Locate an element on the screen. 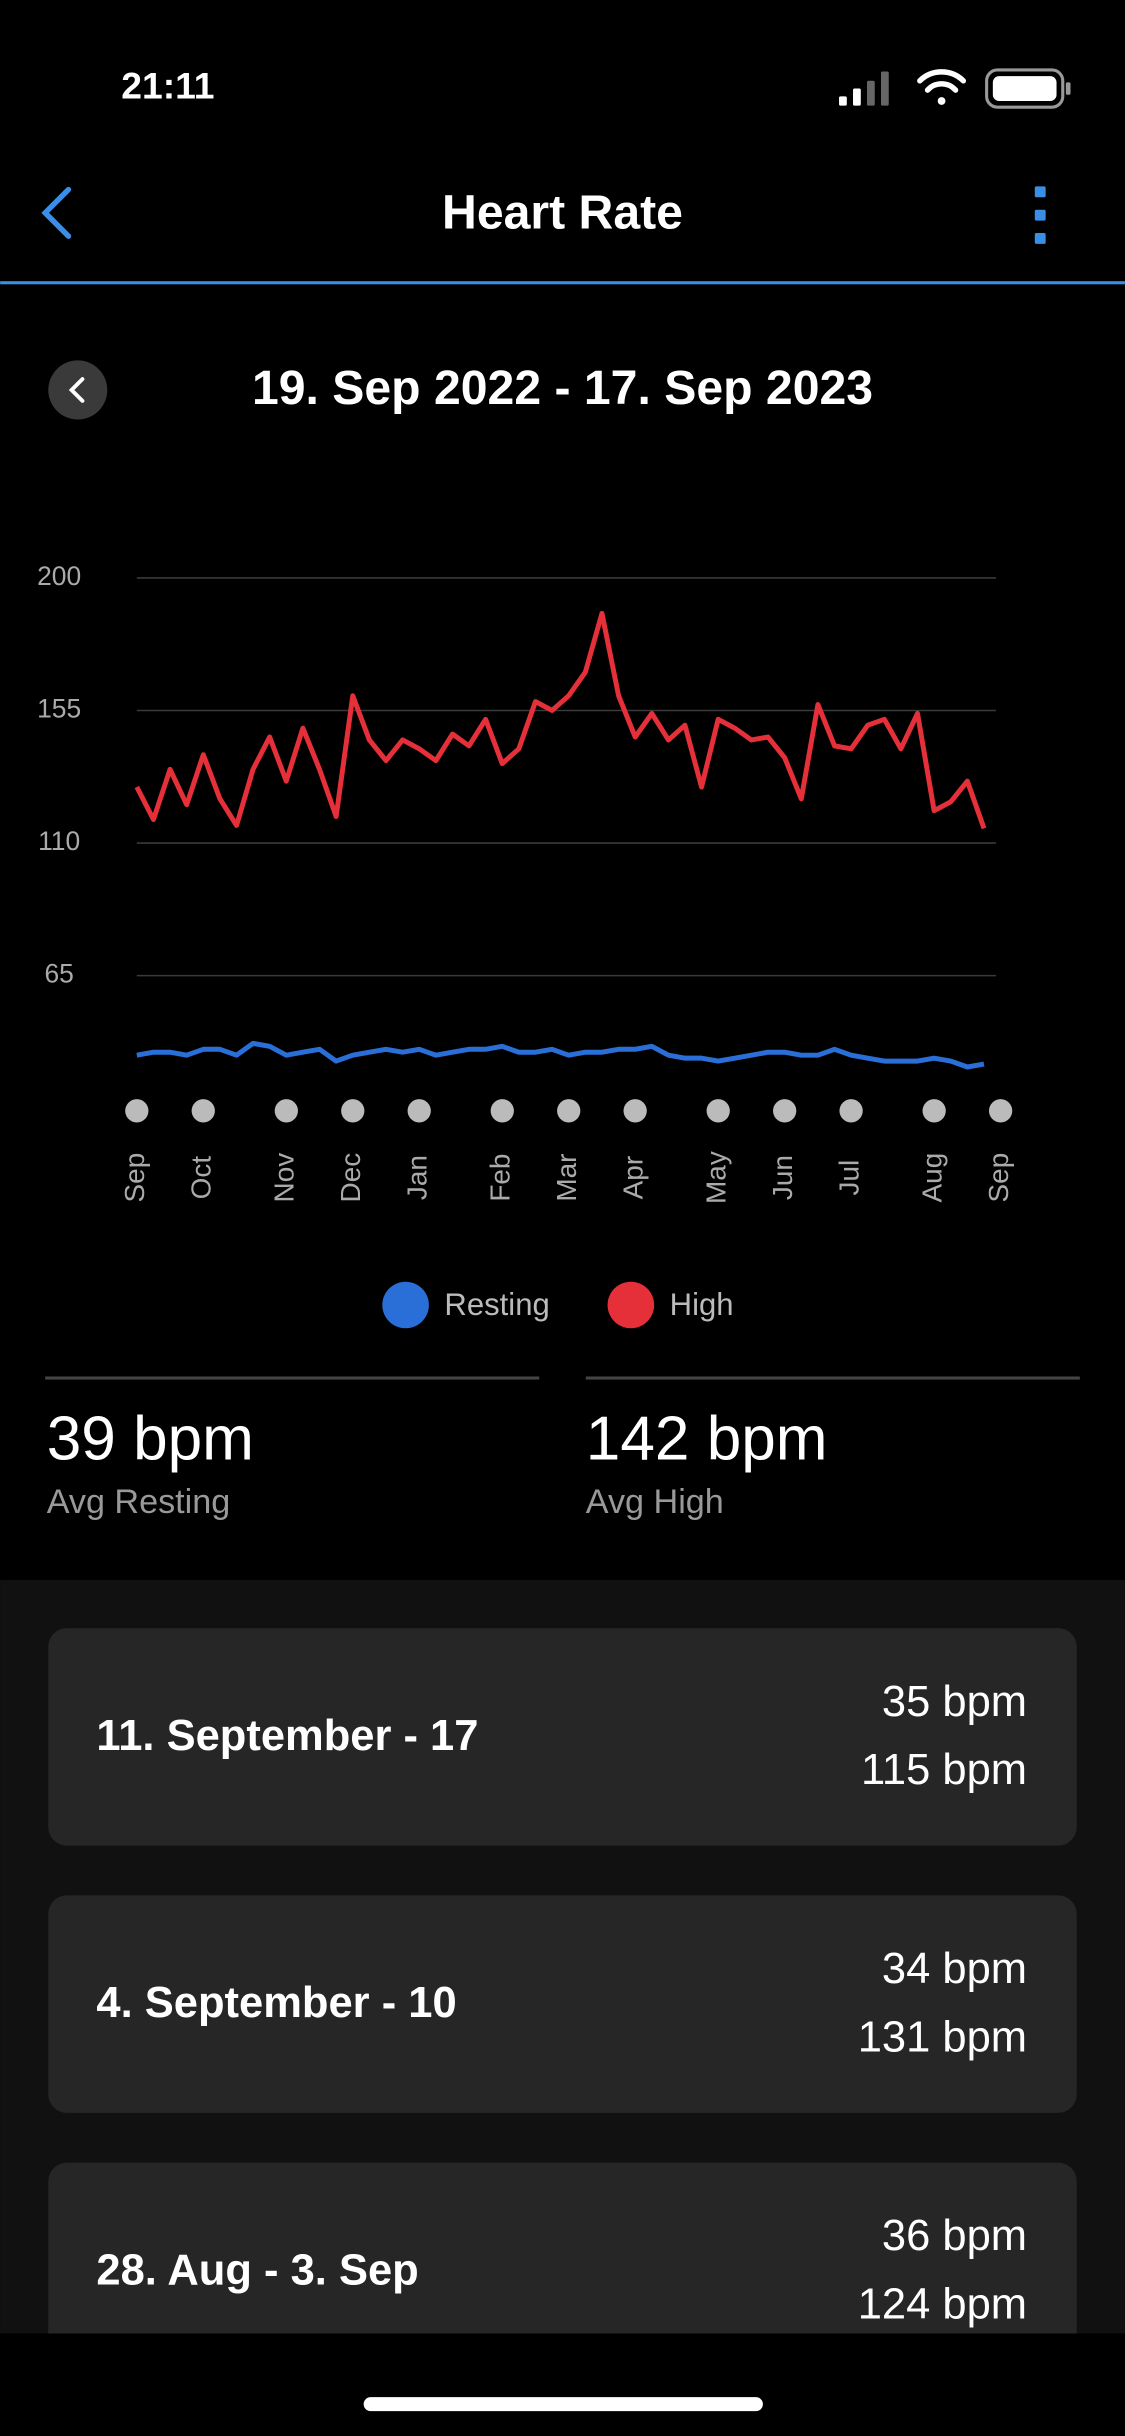  y-tick-label: 110 is located at coordinates (59, 841).